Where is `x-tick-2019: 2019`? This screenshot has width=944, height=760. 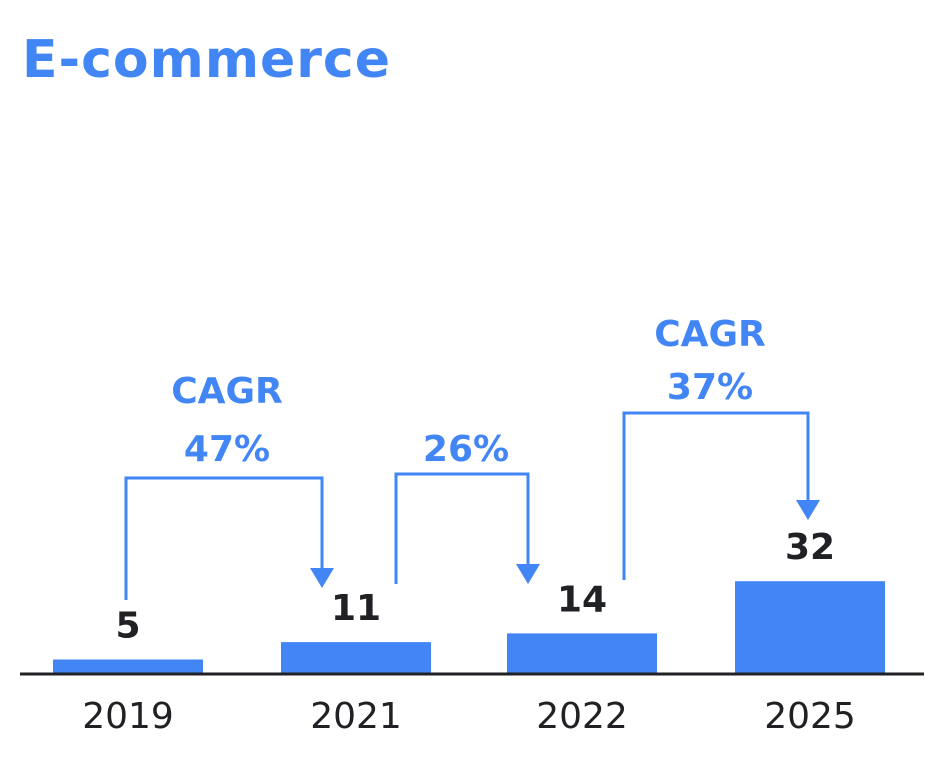
x-tick-2019: 2019 is located at coordinates (128, 716).